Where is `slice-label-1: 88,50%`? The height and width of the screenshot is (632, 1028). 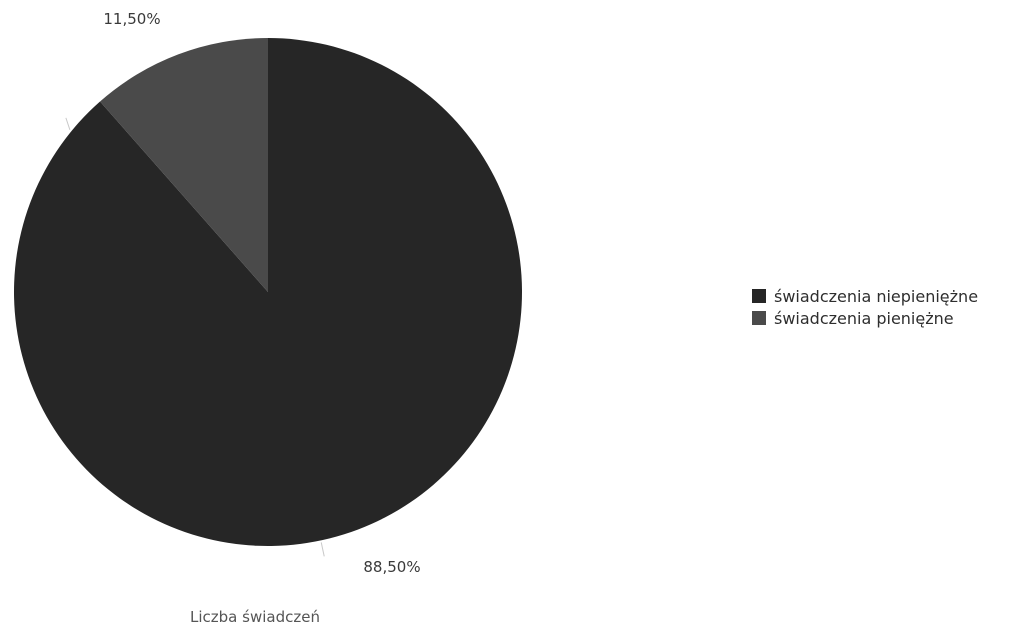
slice-label-1: 88,50% is located at coordinates (391, 567).